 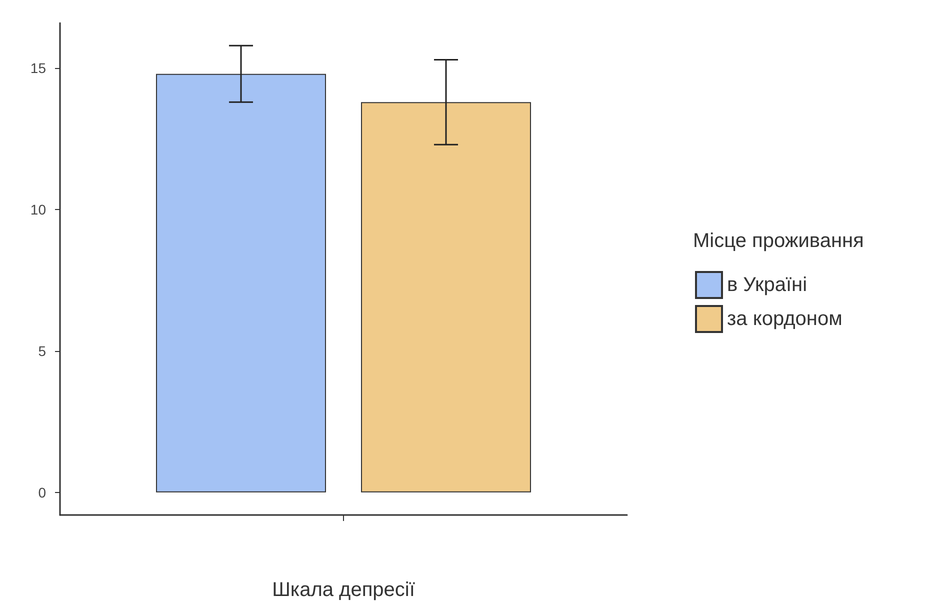 I want to click on y-tick-label: 5, so click(x=42, y=351).